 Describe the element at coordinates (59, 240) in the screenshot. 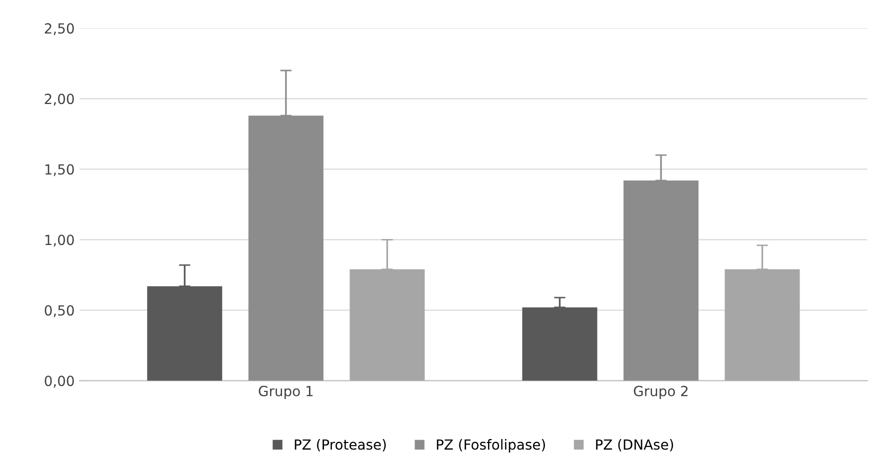

I see `y-tick-label: 1,00` at that location.